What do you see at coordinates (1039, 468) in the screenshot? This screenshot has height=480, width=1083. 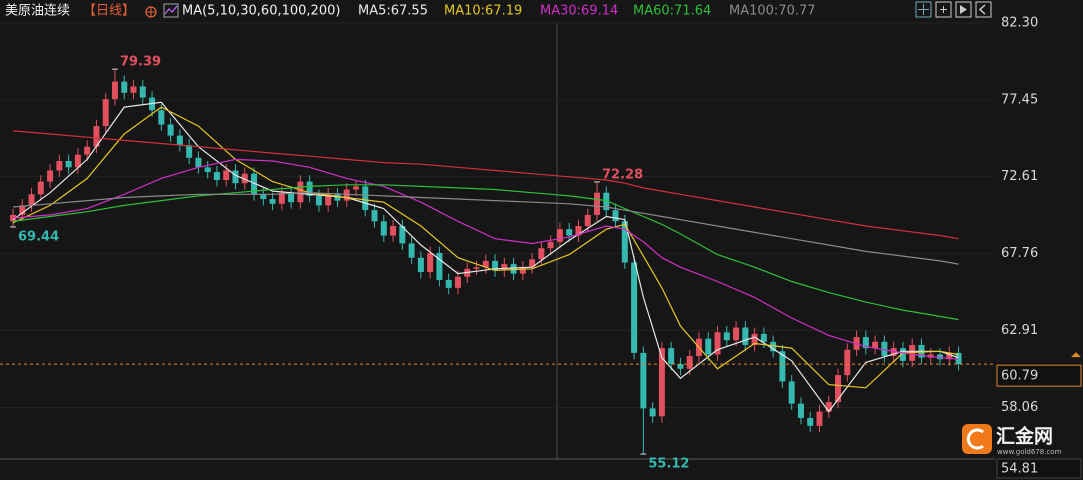 I see `min-box` at bounding box center [1039, 468].